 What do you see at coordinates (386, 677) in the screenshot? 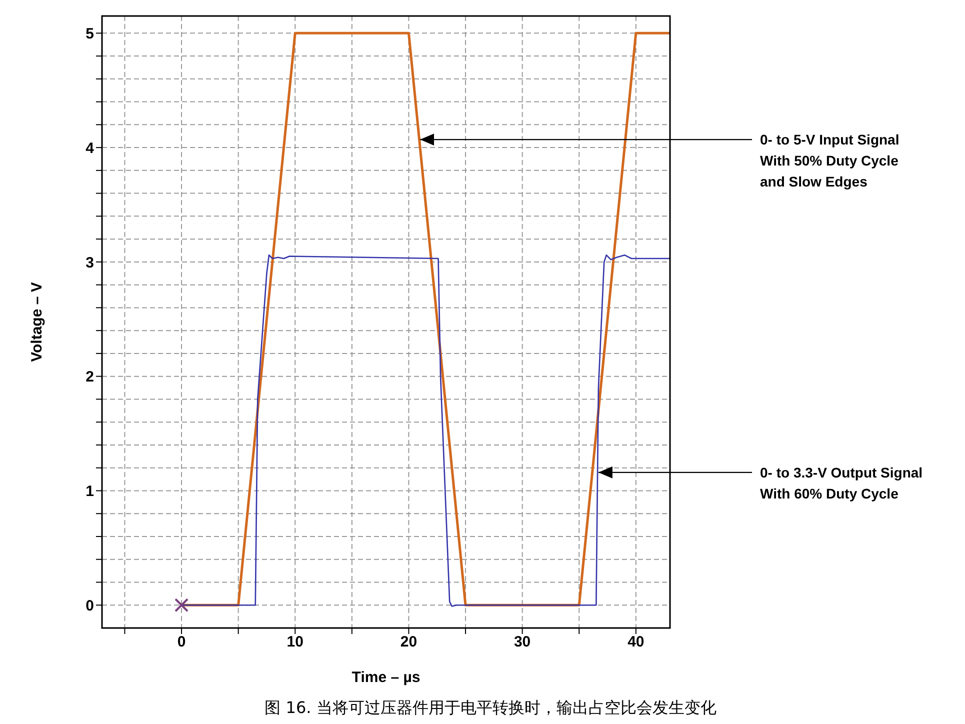
I see `x-axis-title: Time – µs` at bounding box center [386, 677].